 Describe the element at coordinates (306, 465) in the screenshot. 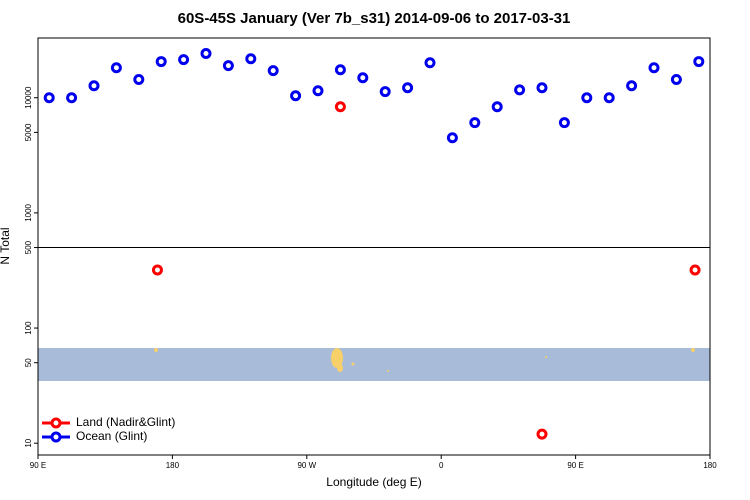

I see `x-tick-label: 90 W` at that location.